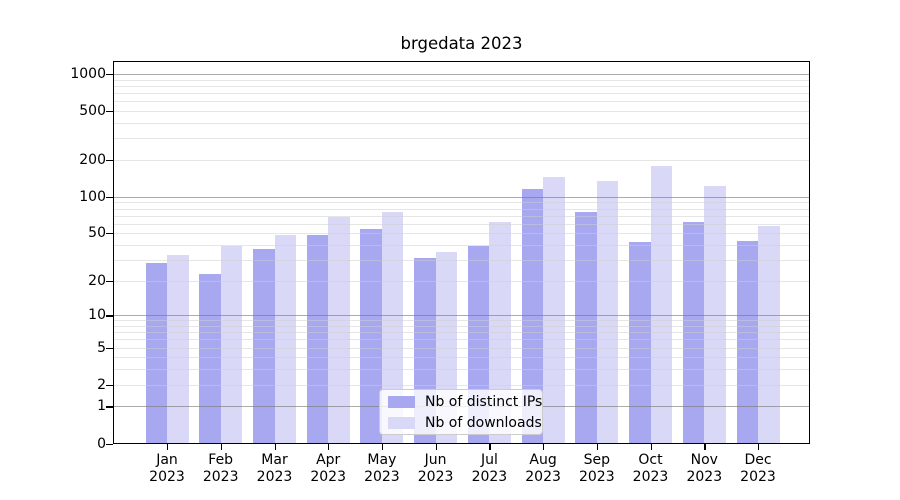  What do you see at coordinates (167, 460) in the screenshot?
I see `x-tick-month: Jan` at bounding box center [167, 460].